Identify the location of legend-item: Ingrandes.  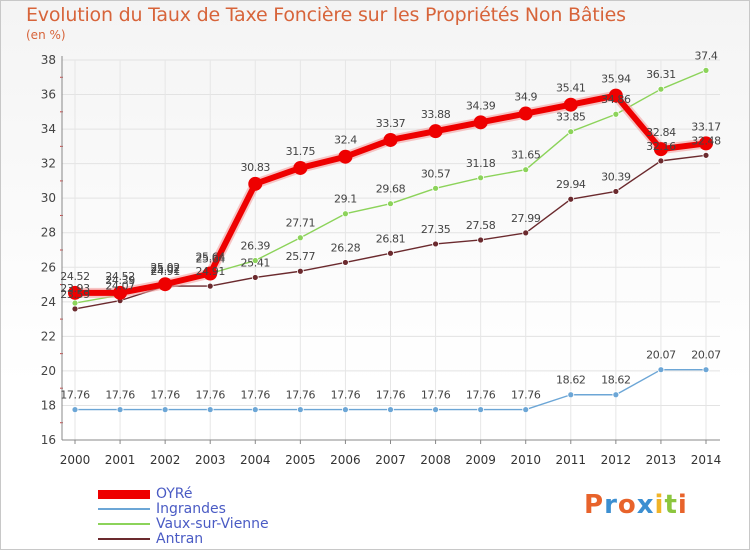
(162, 509).